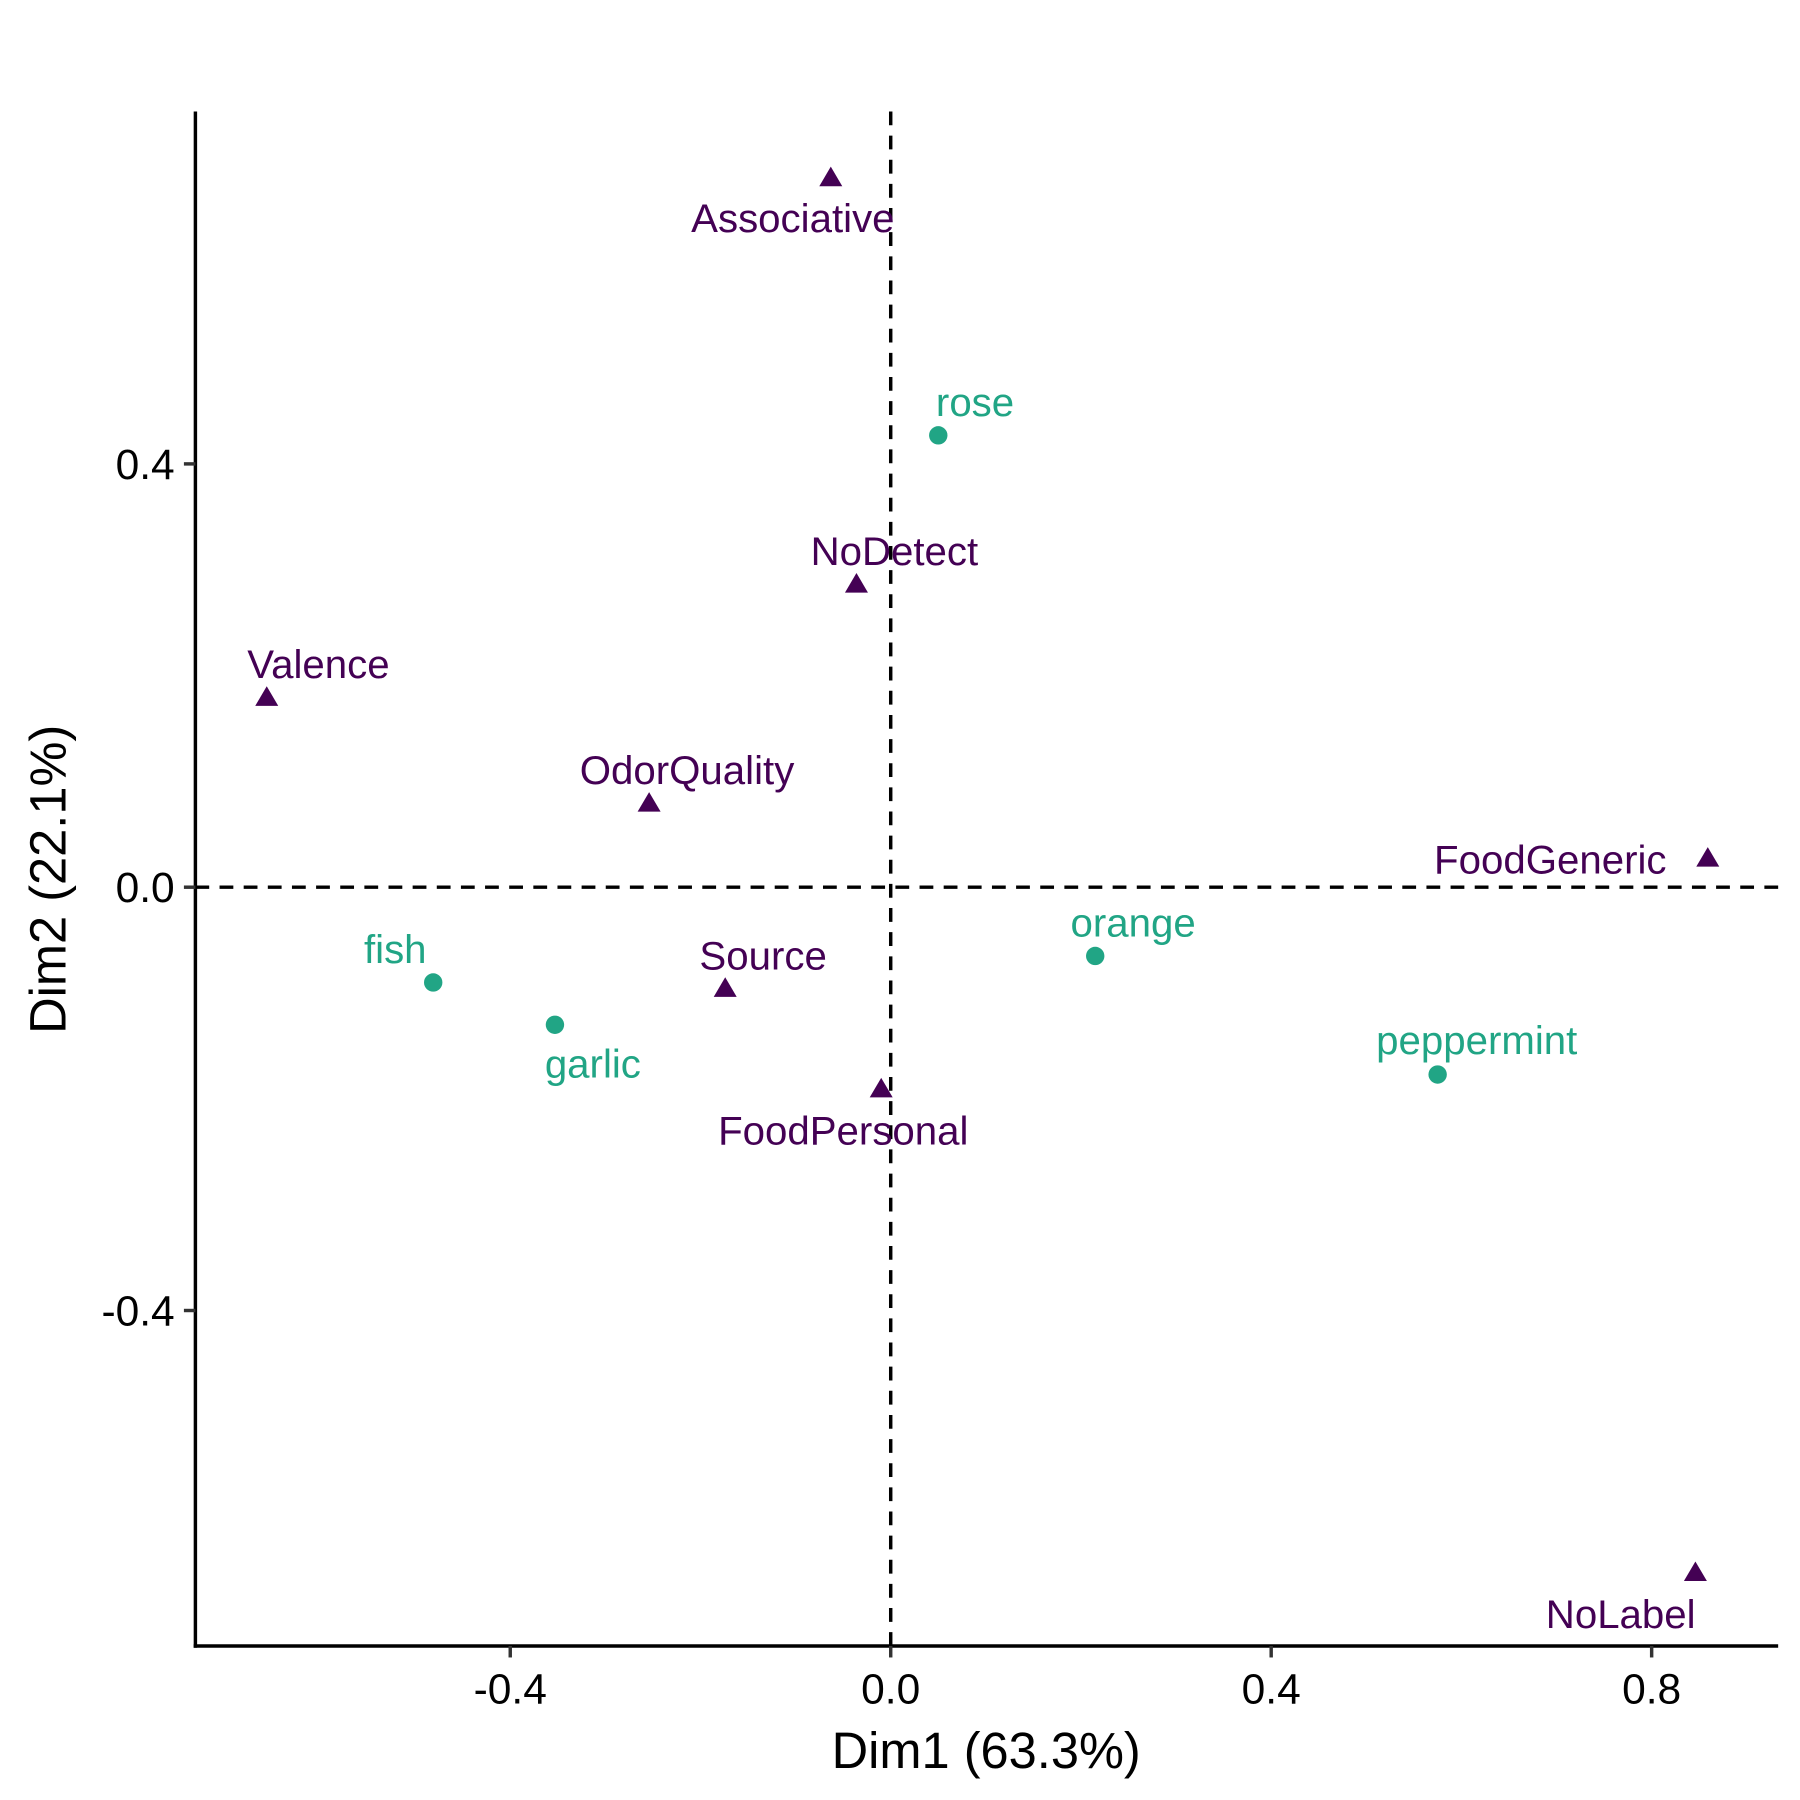  What do you see at coordinates (792, 218) in the screenshot?
I see `point-label: Associative` at bounding box center [792, 218].